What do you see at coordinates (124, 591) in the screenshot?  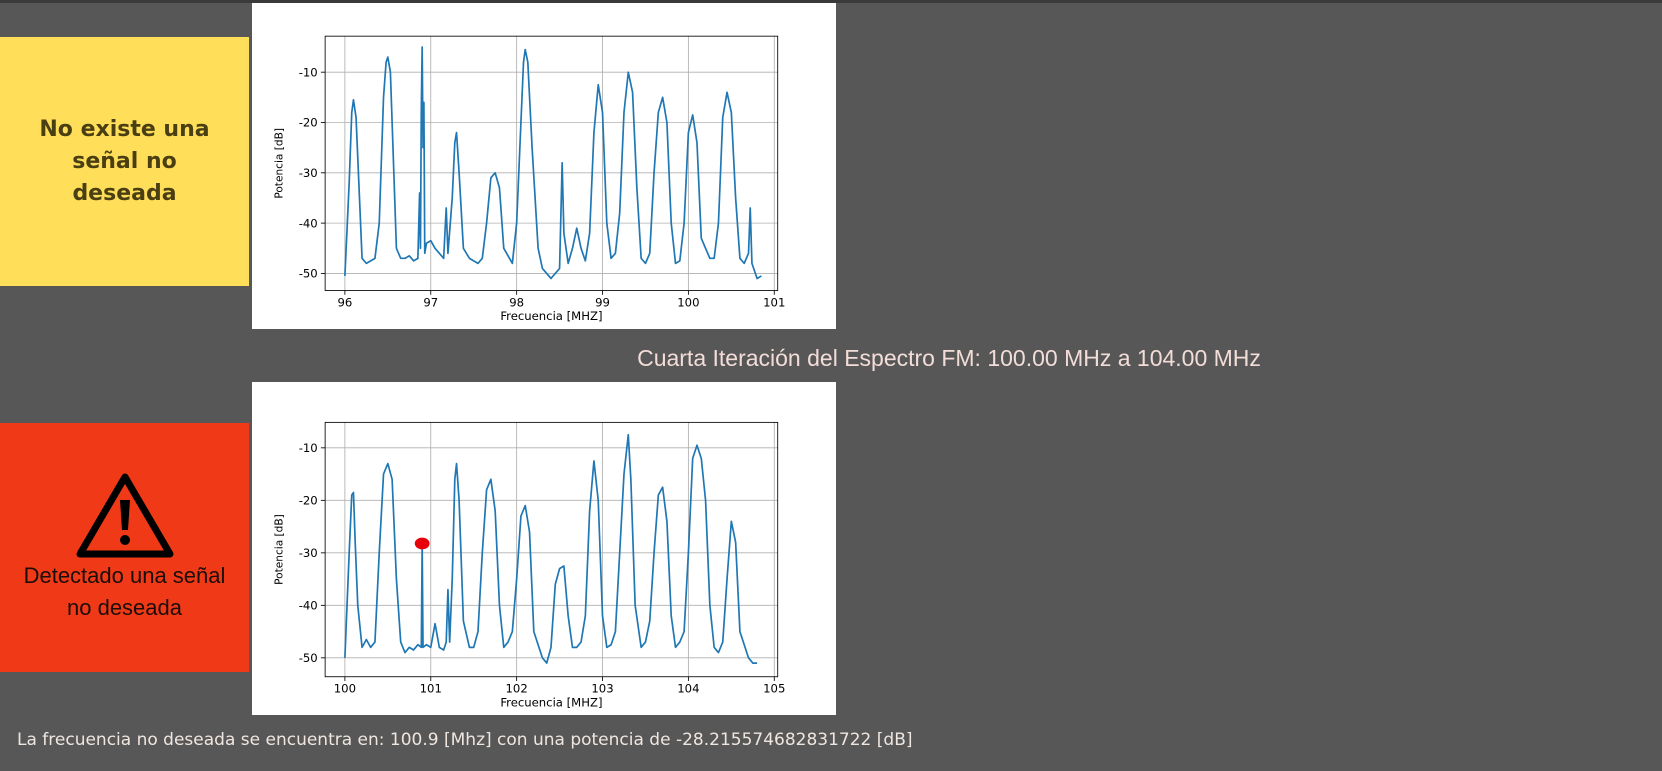 I see `status-text: Detectado una señal no deseada` at bounding box center [124, 591].